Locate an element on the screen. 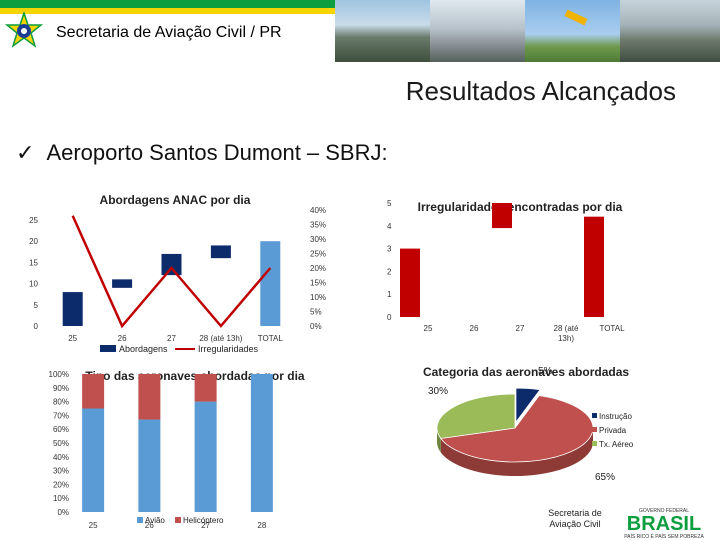 This screenshot has width=720, height=540. legend-aviao-swatch is located at coordinates (140, 520).